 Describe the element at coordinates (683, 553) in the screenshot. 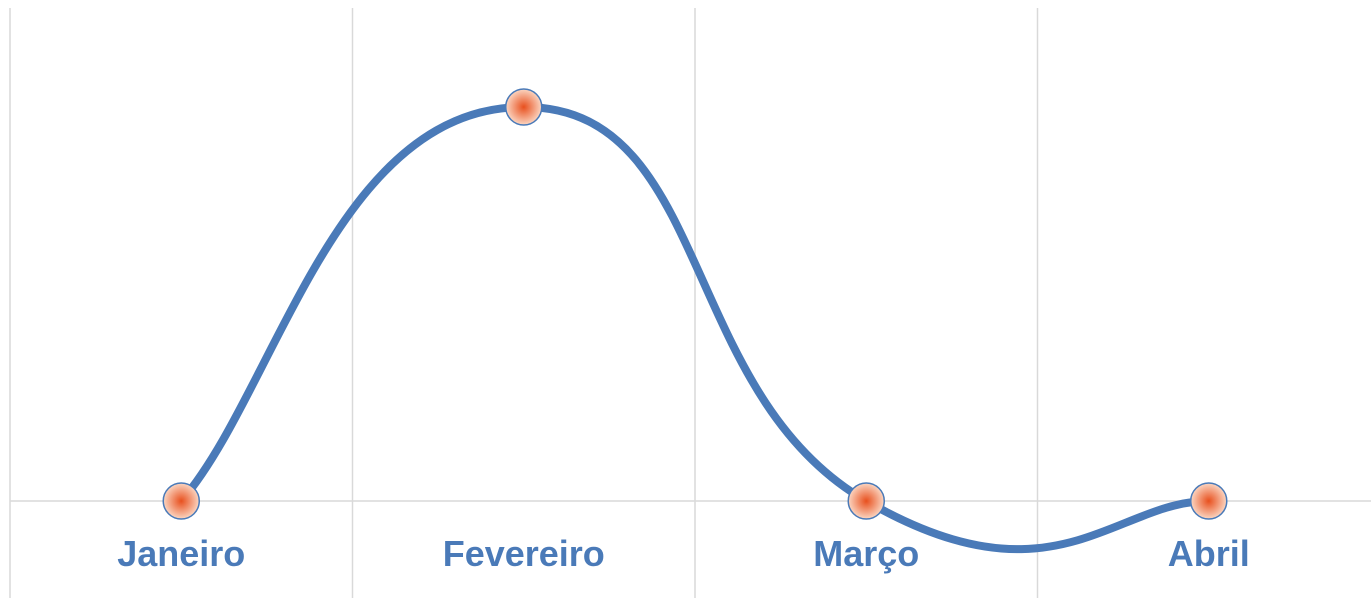

I see `x-axis-labels: Janeiro Fevereiro Março Abril` at that location.